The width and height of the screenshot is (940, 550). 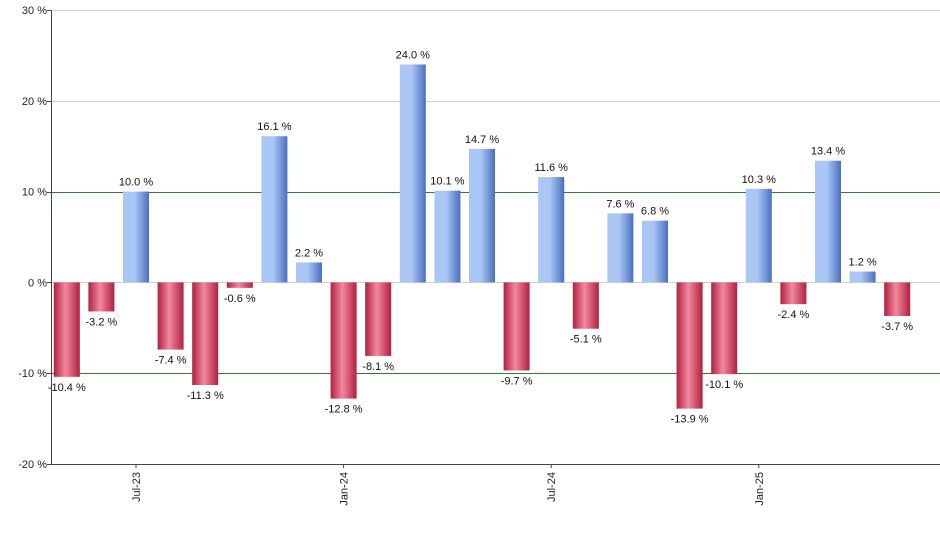 I want to click on data-label: -10.1 %, so click(x=724, y=385).